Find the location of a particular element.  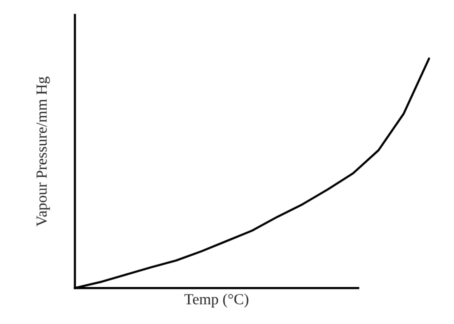

y-axis-title: Vapour Pressure/mm Hg is located at coordinates (43, 151).